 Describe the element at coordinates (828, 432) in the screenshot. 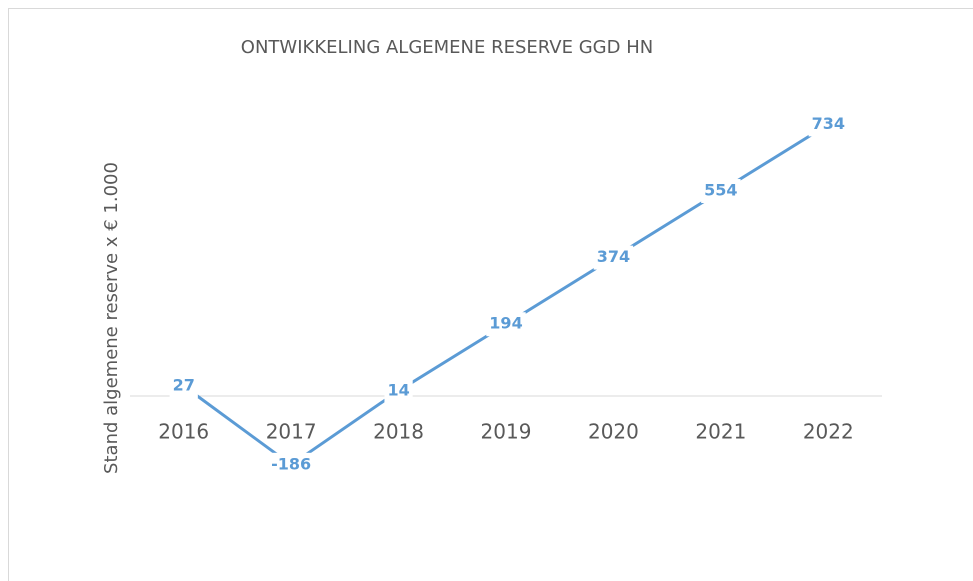

I see `x-tick-label: 2022` at that location.